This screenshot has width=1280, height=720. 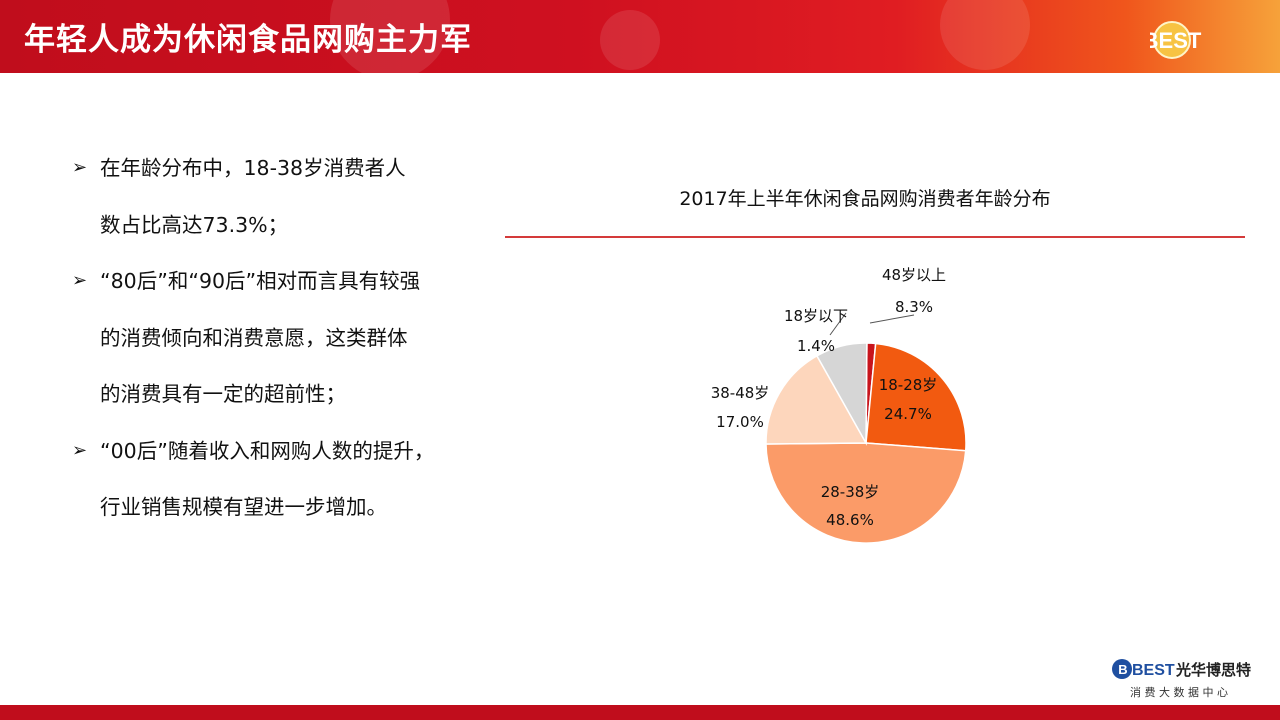 I want to click on pie-slice-label: 18岁以下, so click(x=816, y=316).